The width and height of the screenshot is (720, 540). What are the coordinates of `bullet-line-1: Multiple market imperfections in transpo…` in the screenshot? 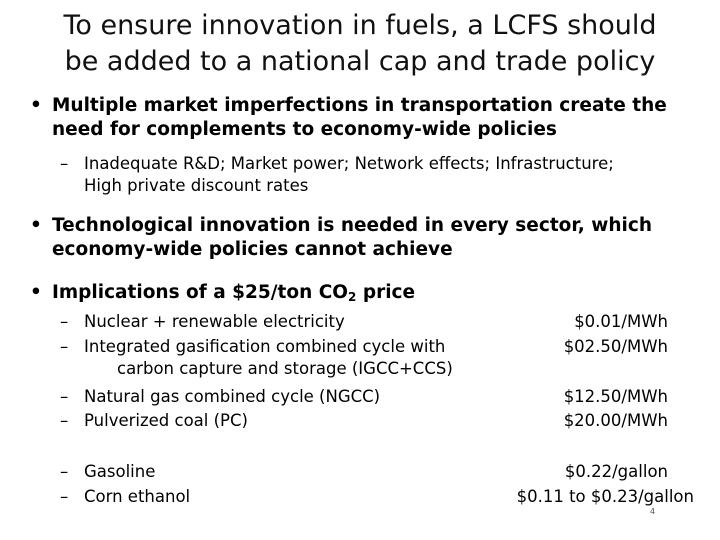 It's located at (359, 105).